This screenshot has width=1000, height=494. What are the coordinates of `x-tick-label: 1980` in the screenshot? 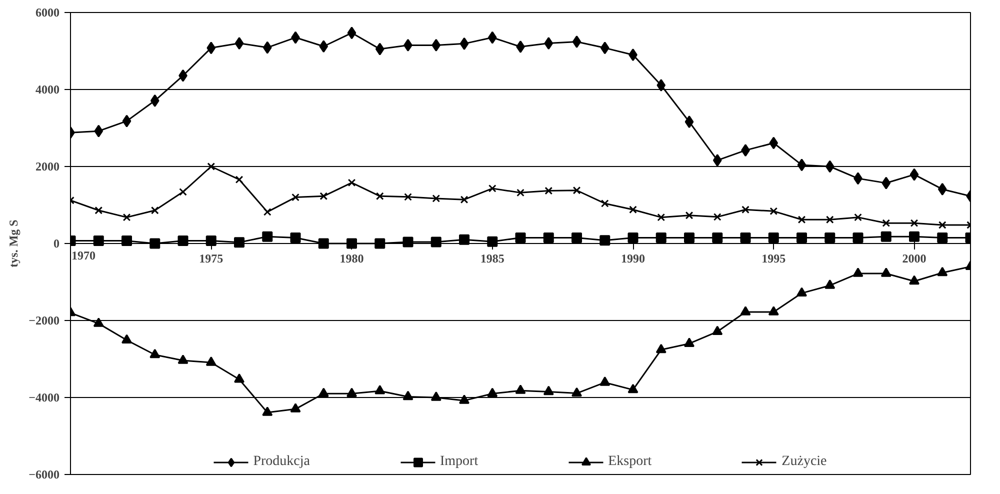 It's located at (352, 259).